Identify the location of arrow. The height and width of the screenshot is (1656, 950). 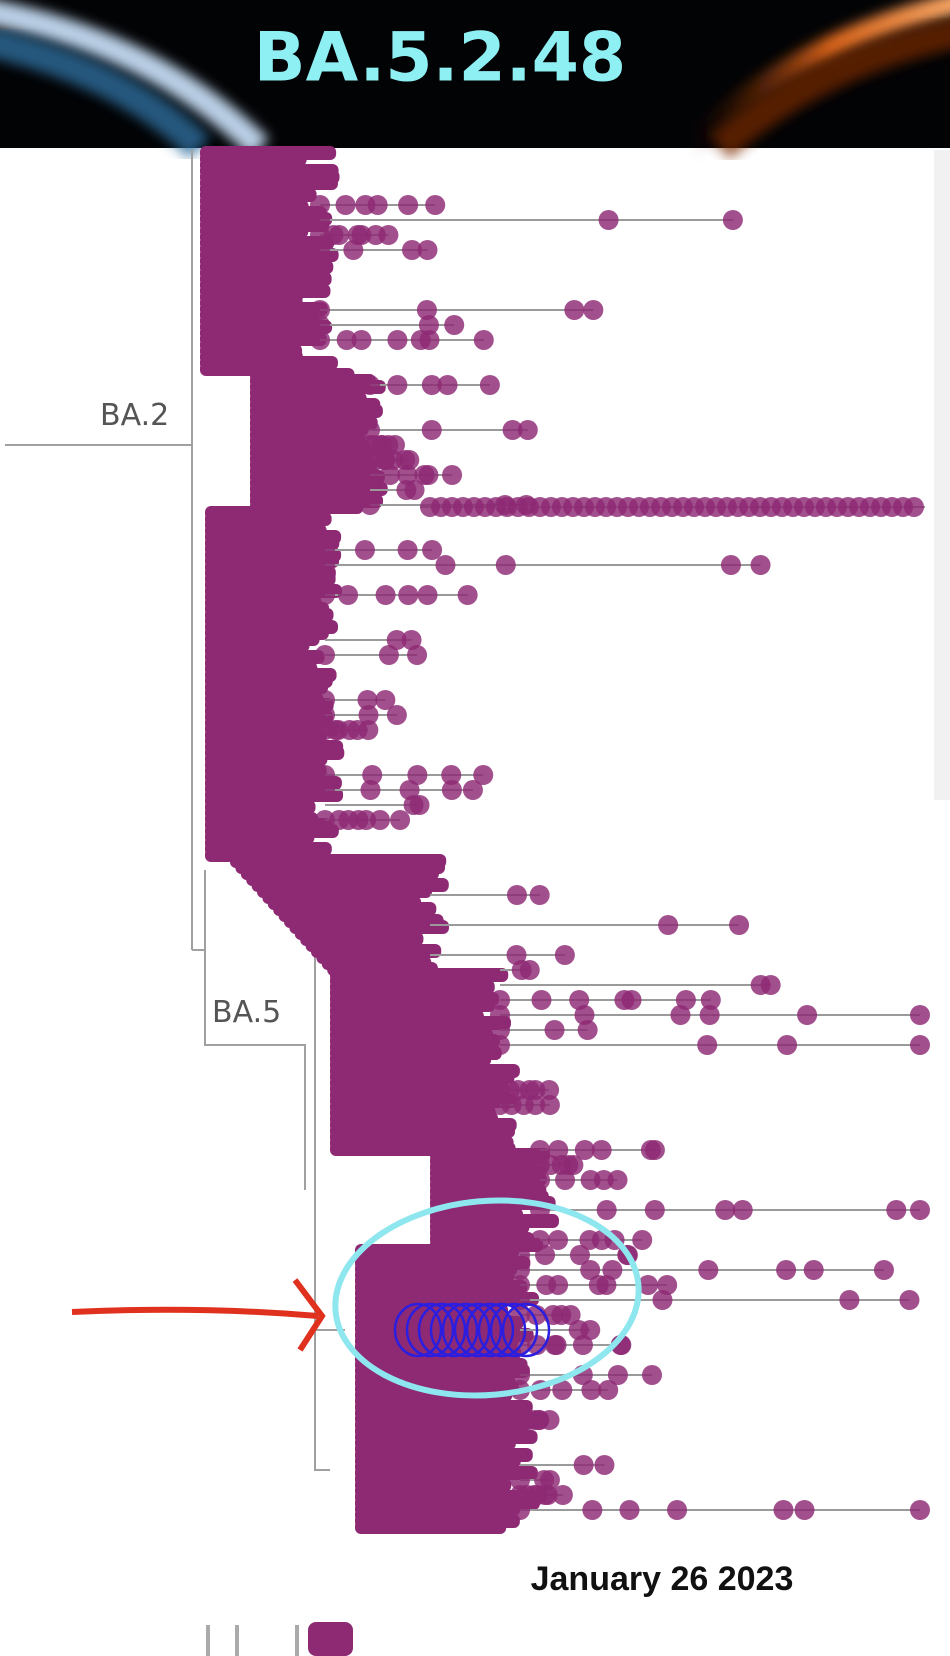
(195, 1312).